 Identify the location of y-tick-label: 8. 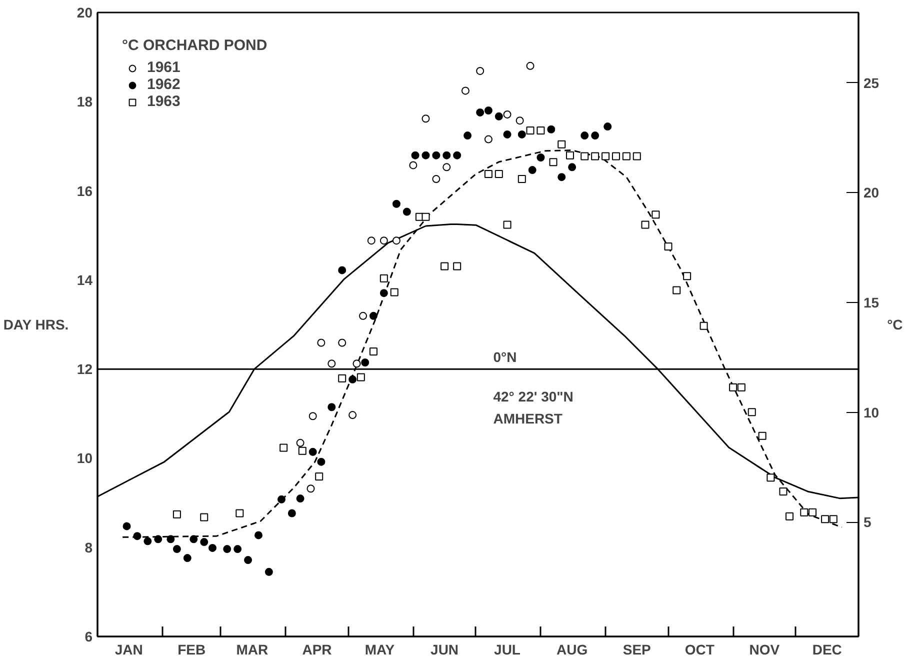
(88, 547).